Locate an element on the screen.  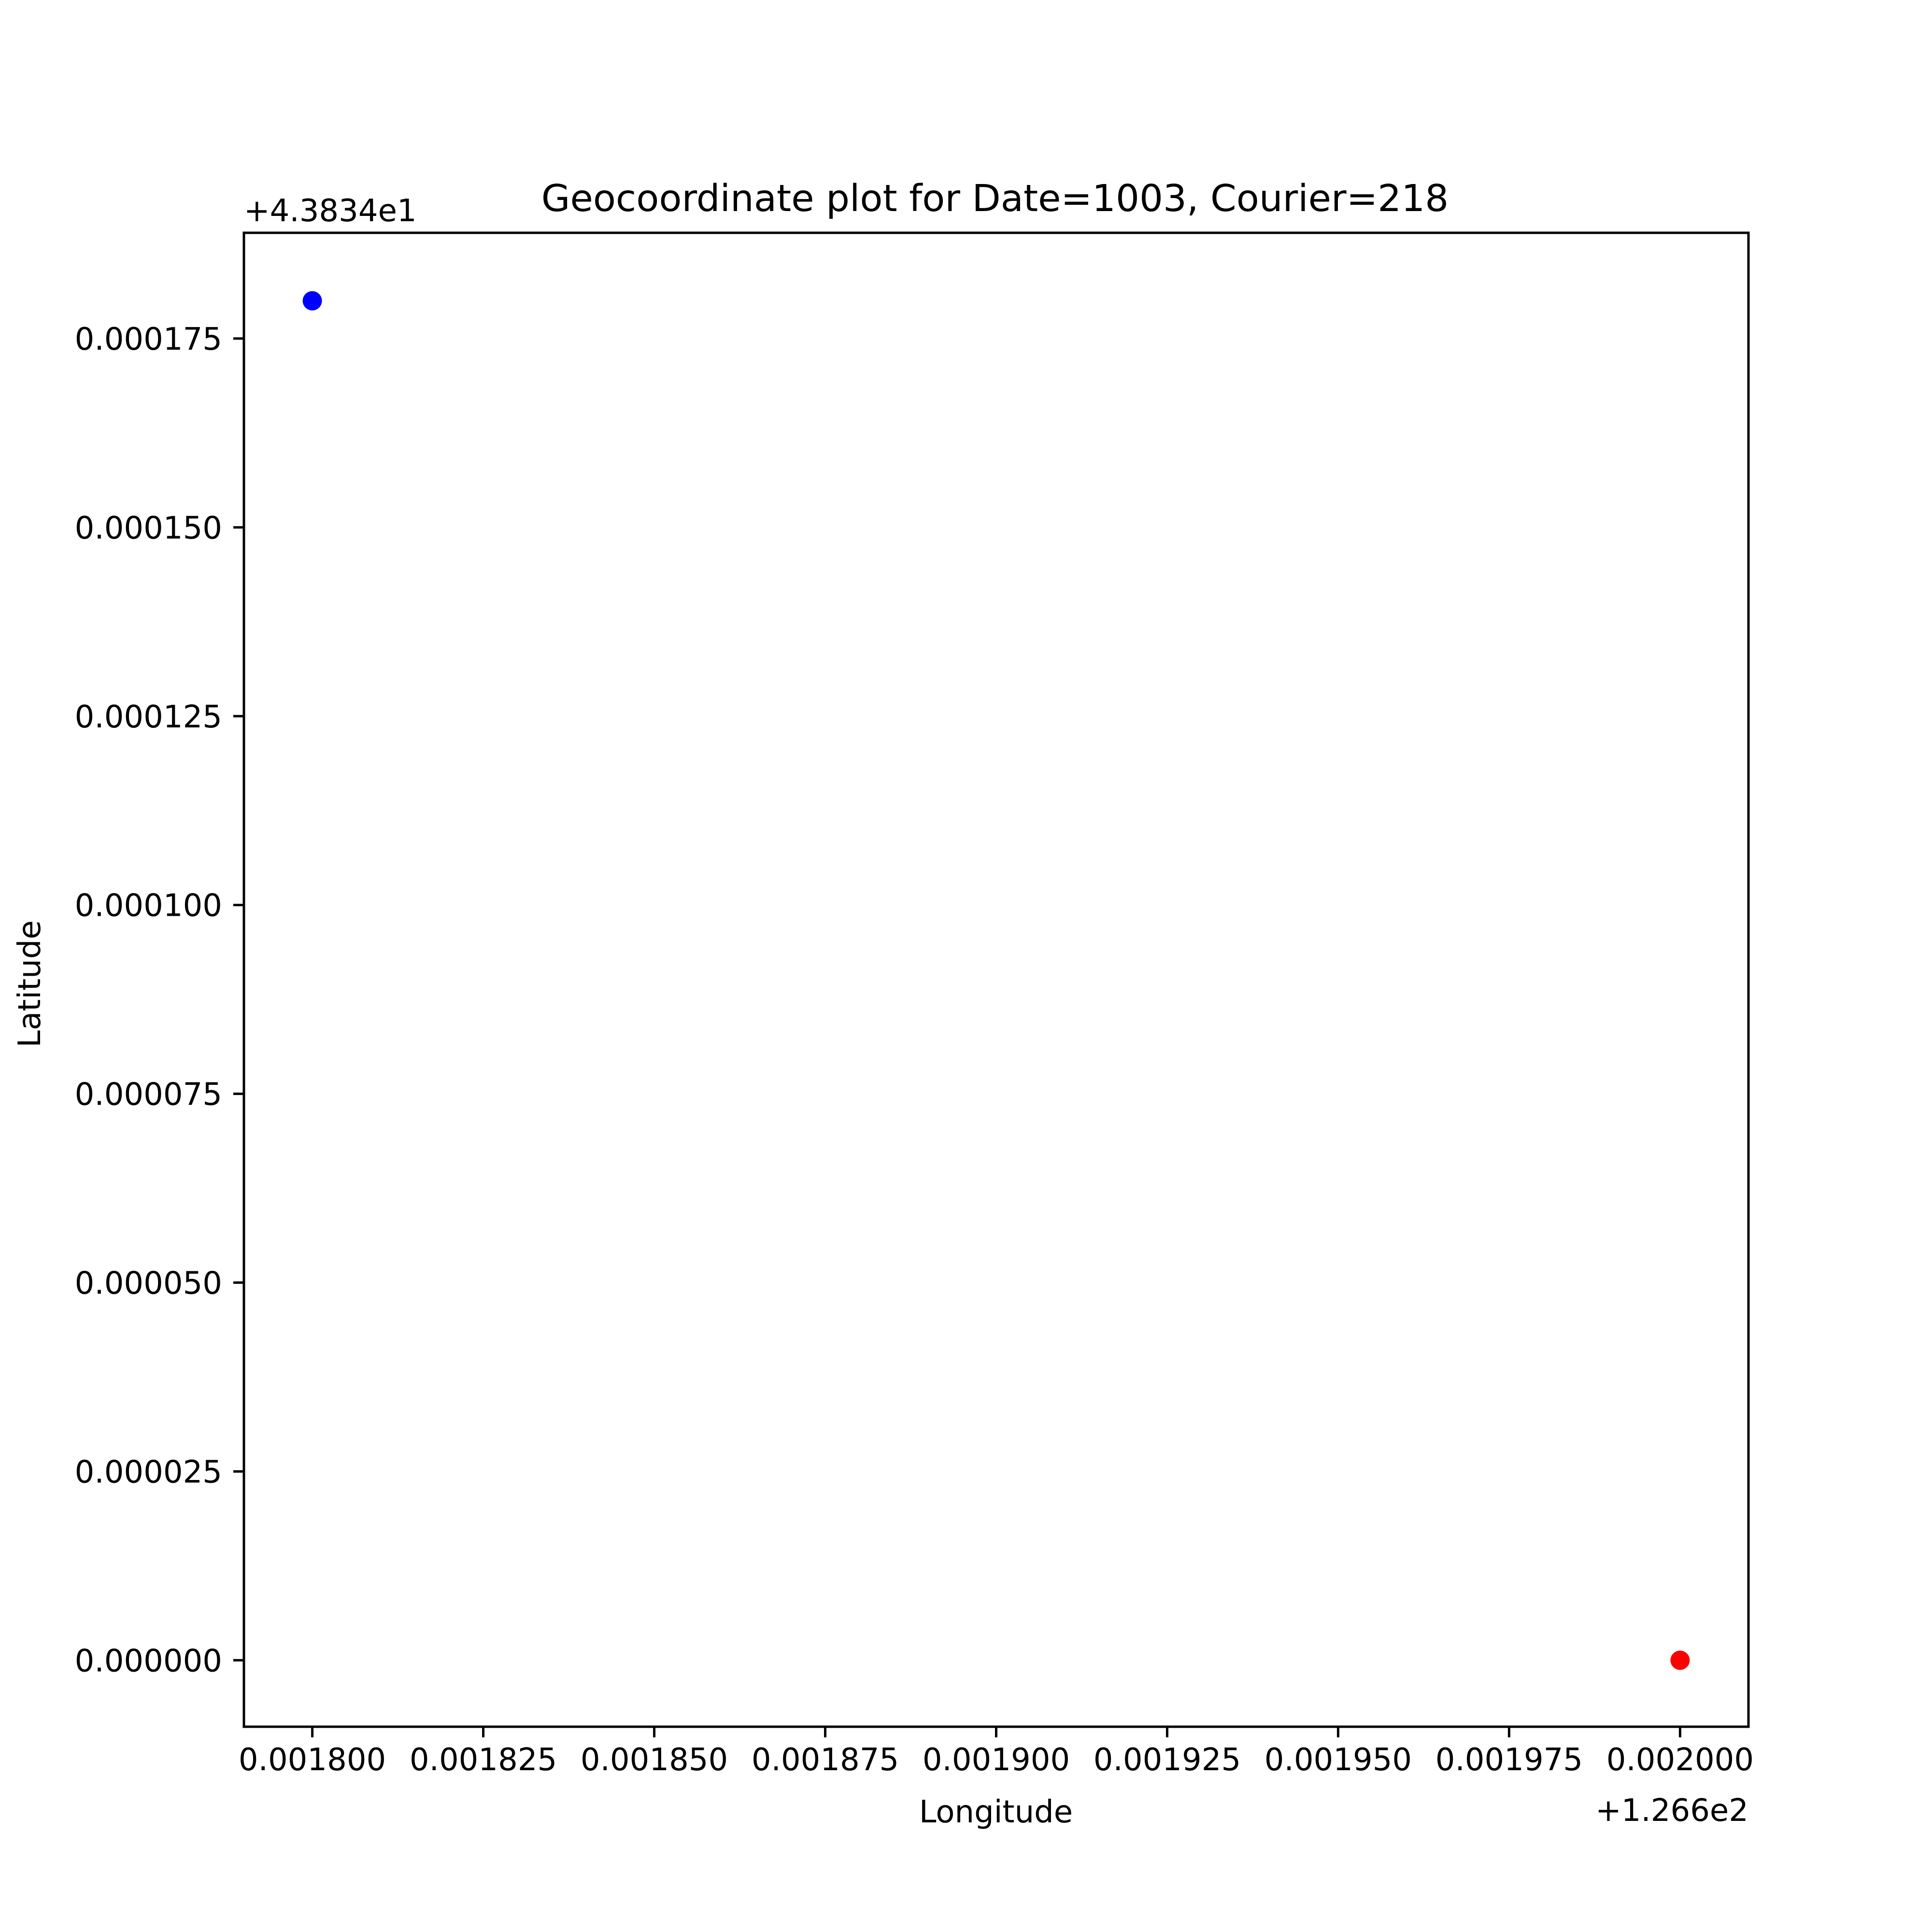
x-tick-label: 0.001950 is located at coordinates (1338, 1760).